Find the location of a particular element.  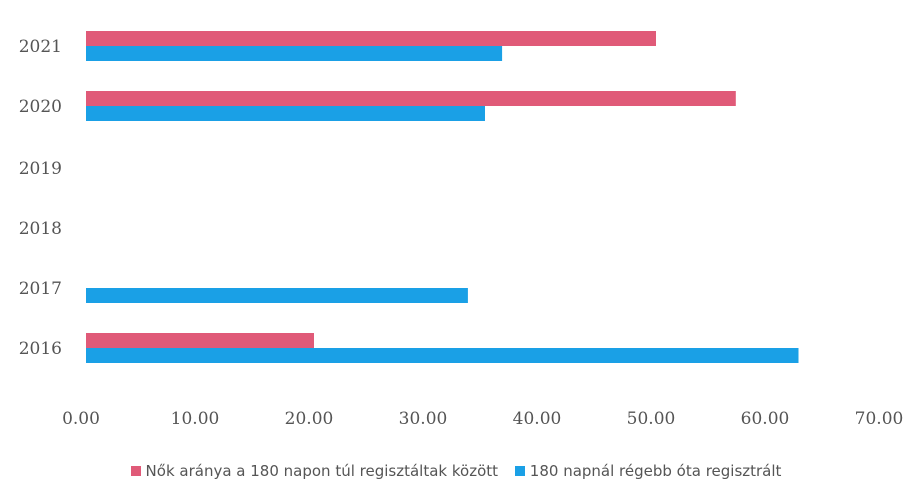

bar-women-2016 is located at coordinates (200, 340).